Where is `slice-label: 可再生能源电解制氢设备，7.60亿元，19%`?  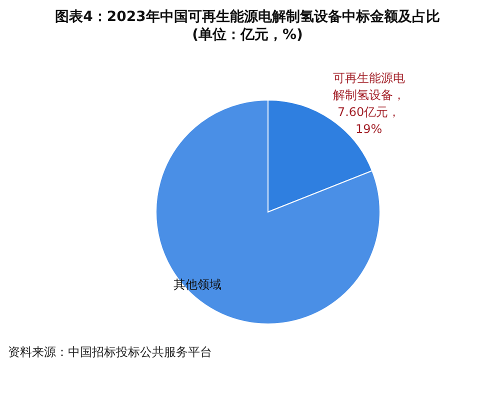 slice-label: 可再生能源电解制氢设备，7.60亿元，19% is located at coordinates (368, 103).